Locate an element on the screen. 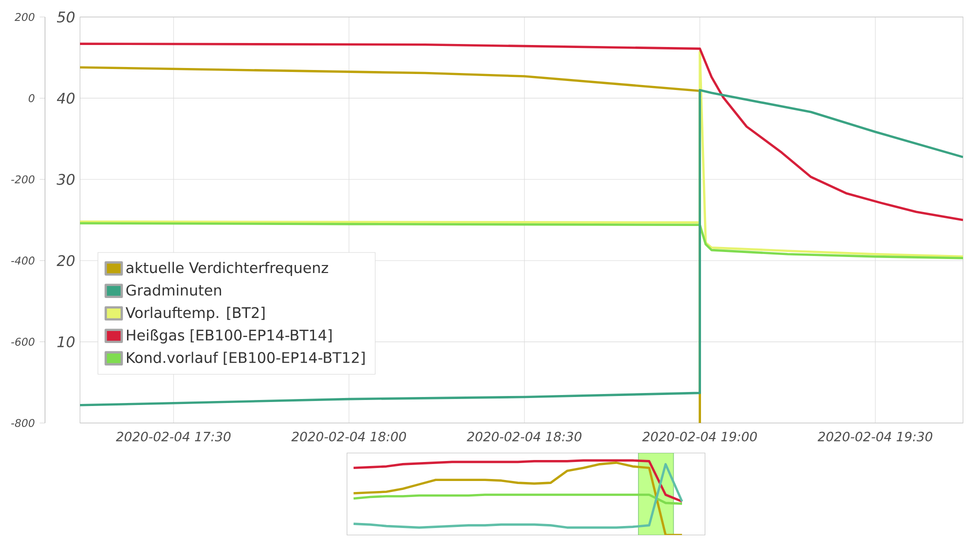  x-tick-label: 2020-02-04 17:30 is located at coordinates (173, 437).